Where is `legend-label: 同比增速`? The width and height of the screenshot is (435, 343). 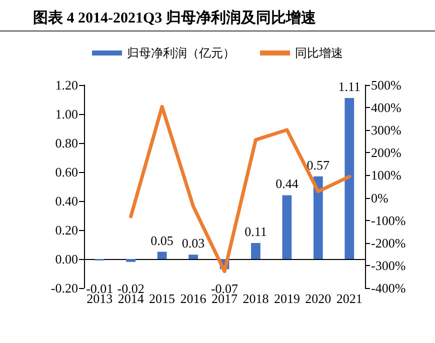
legend-label: 同比增速 is located at coordinates (319, 53).